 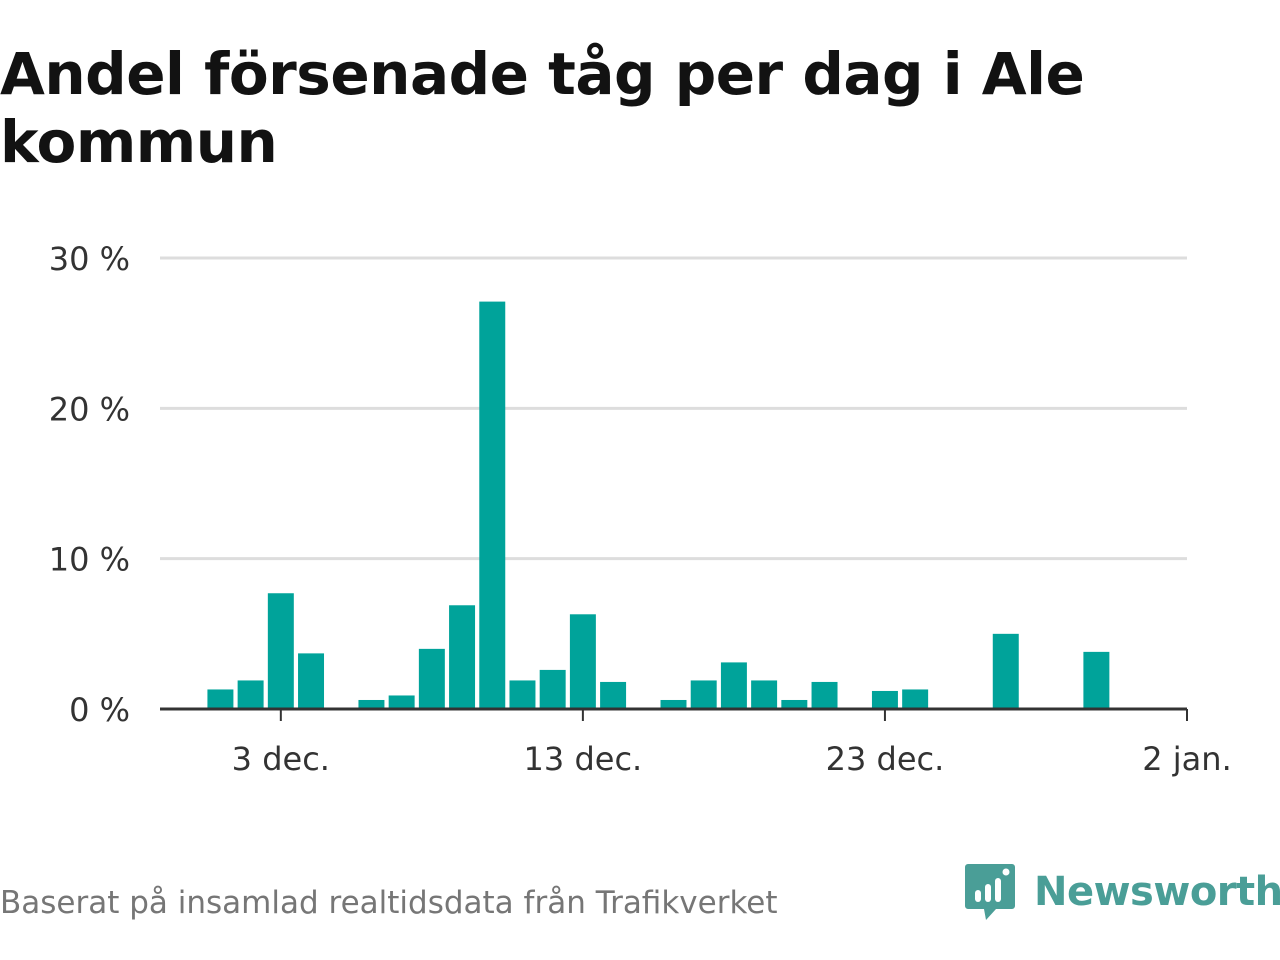 What do you see at coordinates (990, 892) in the screenshot?
I see `newsworthy-logo-icon` at bounding box center [990, 892].